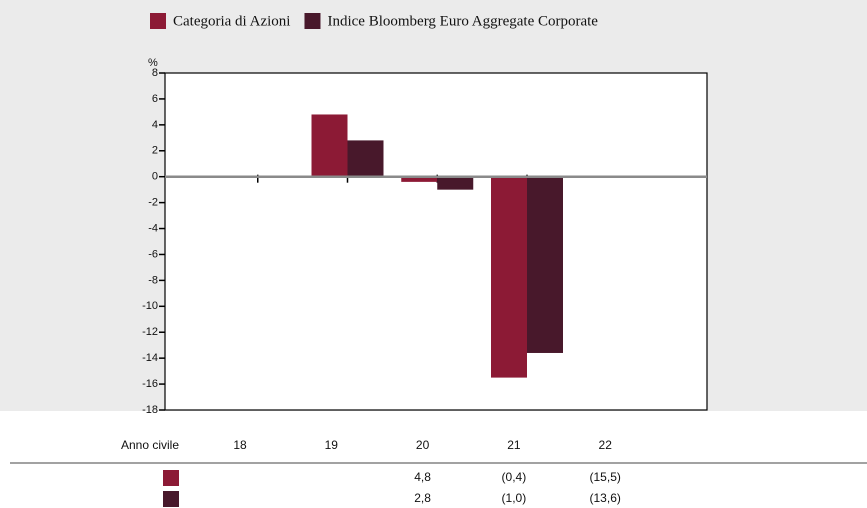  What do you see at coordinates (150, 445) in the screenshot?
I see `row-header: Anno civile` at bounding box center [150, 445].